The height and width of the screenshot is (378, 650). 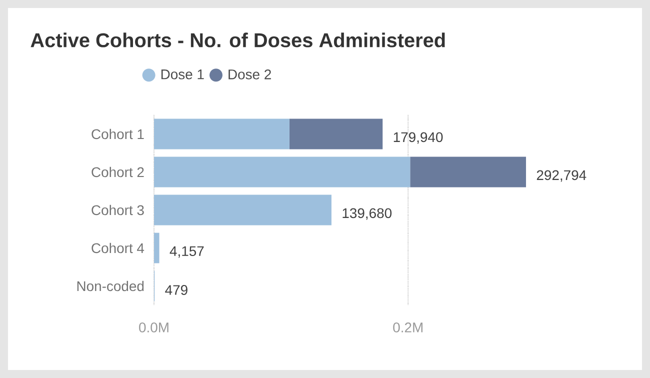 What do you see at coordinates (118, 210) in the screenshot?
I see `y-tick-label: Cohort 3` at bounding box center [118, 210].